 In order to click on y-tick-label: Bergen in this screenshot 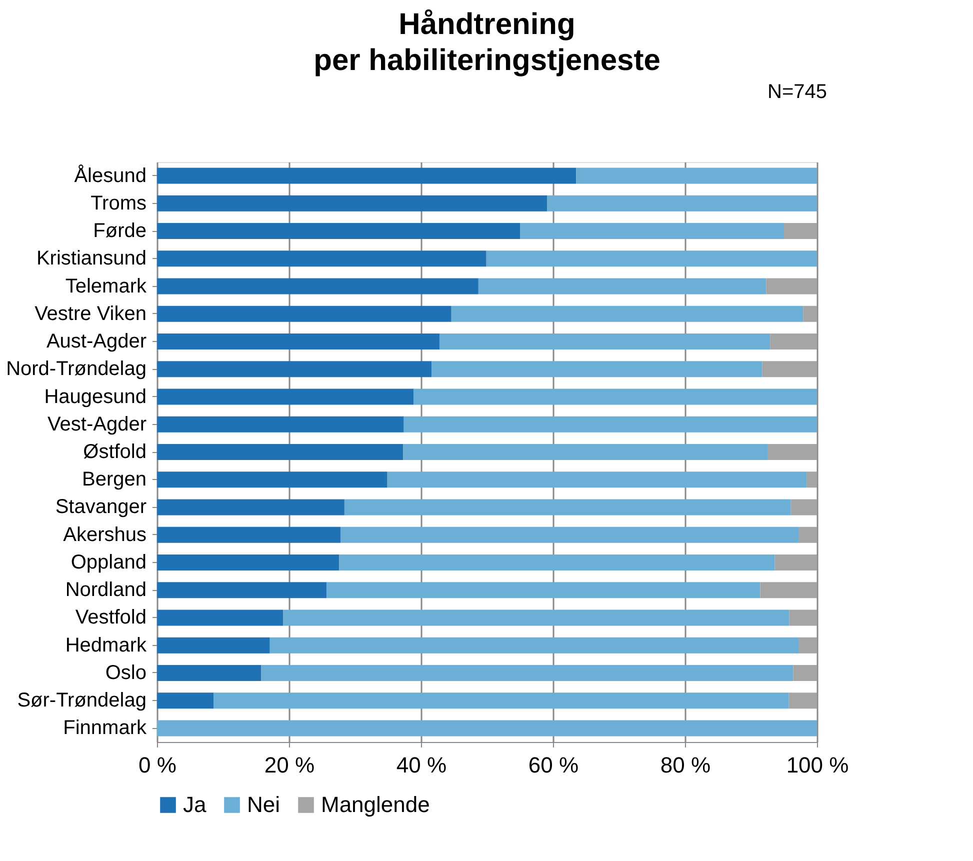, I will do `click(114, 479)`.